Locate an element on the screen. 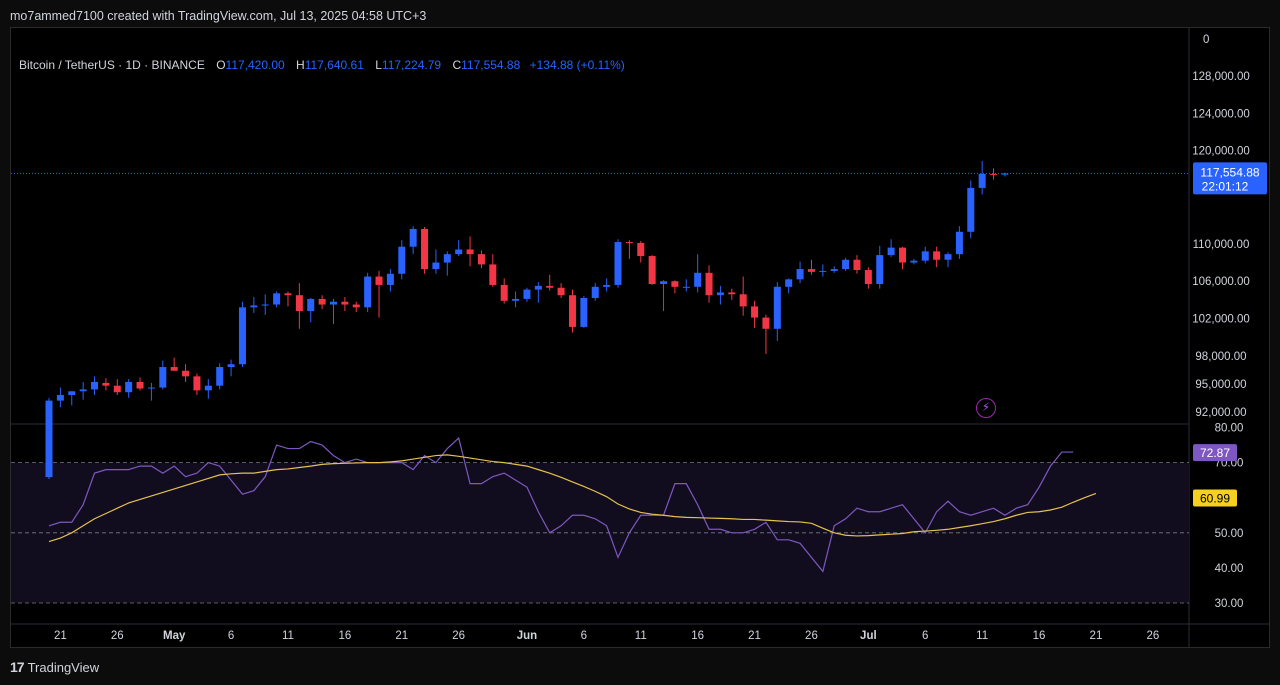  price-axis-top-label: 0 is located at coordinates (1206, 40).